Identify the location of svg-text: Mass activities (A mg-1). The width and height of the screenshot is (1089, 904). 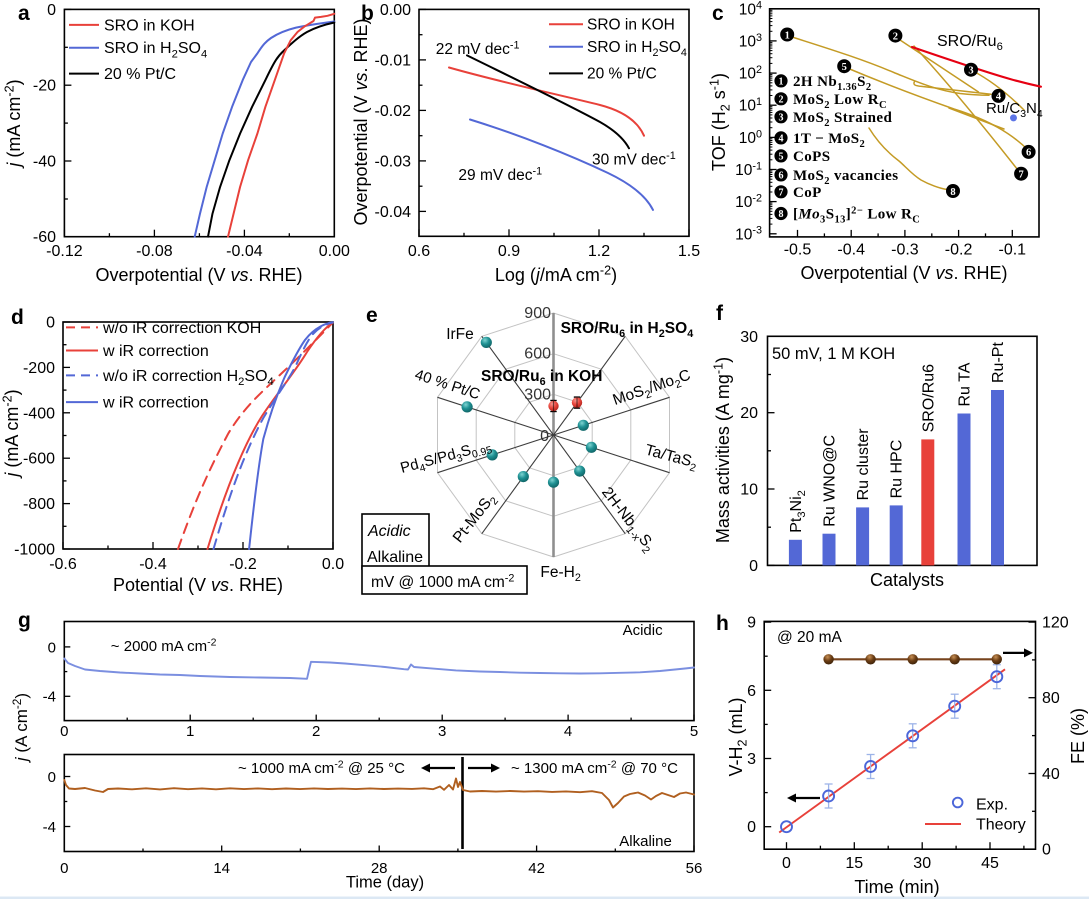
(723, 450).